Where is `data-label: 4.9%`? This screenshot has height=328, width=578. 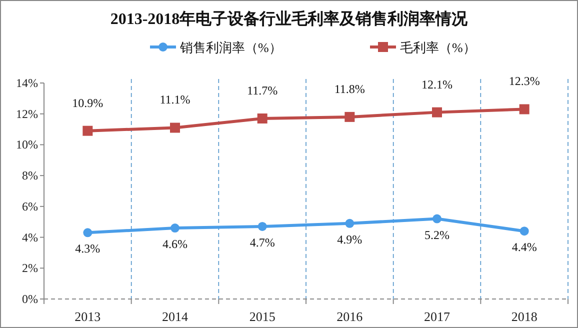
data-label: 4.9% is located at coordinates (349, 239).